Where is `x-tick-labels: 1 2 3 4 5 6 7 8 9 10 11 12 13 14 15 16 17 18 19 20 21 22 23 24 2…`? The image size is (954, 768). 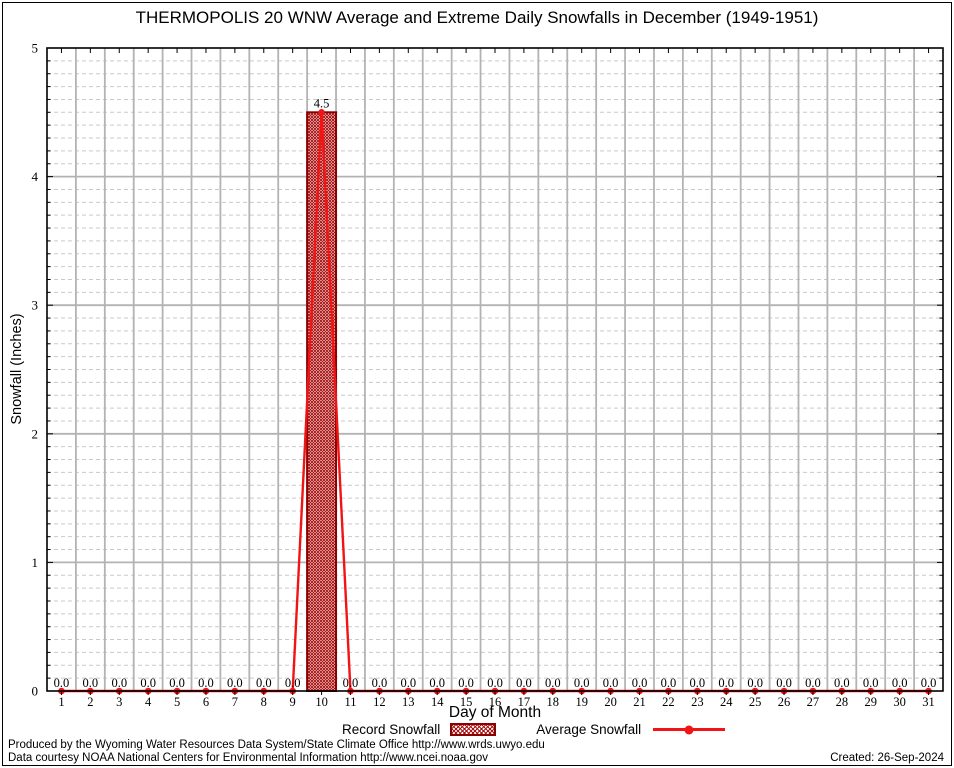
x-tick-labels: 1 2 3 4 5 6 7 8 9 10 11 12 13 14 15 16 17 18 19 20 21 22 23 24 2… is located at coordinates (496, 702).